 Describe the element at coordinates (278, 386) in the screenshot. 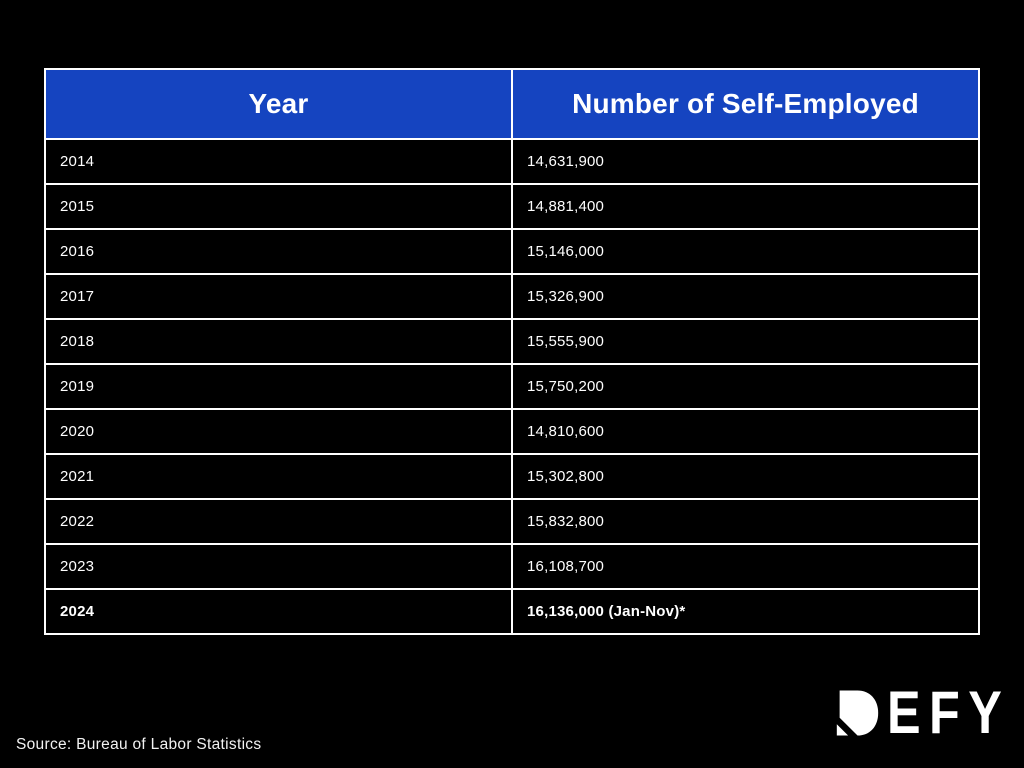

I see `year-cell: 2019` at that location.